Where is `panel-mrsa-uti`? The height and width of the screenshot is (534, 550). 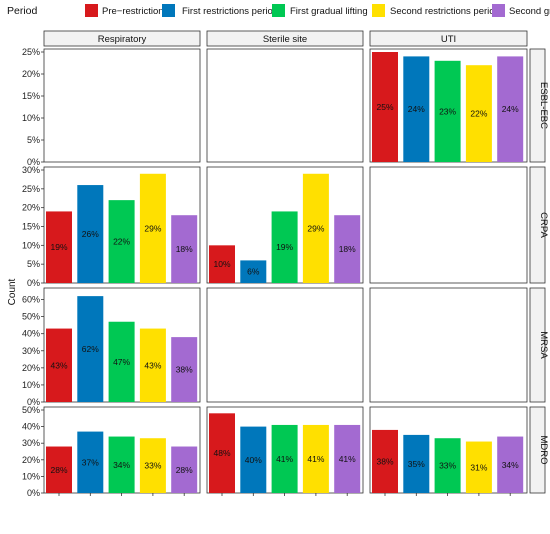
panel-mrsa-uti is located at coordinates (448, 345).